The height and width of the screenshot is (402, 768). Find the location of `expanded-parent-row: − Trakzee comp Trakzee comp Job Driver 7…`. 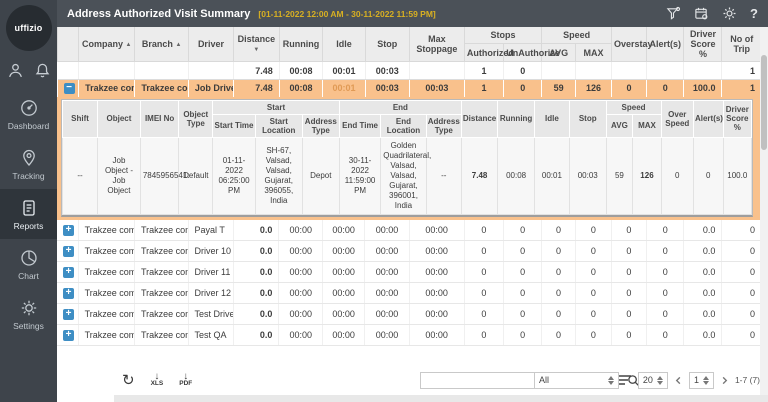

expanded-parent-row: − Trakzee comp Trakzee comp Job Driver 7… is located at coordinates (409, 88).